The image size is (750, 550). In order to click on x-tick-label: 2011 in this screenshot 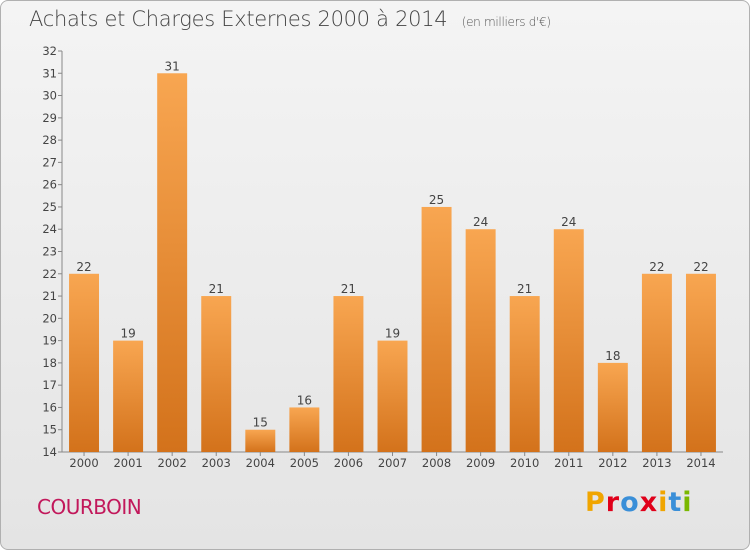, I will do `click(568, 463)`.